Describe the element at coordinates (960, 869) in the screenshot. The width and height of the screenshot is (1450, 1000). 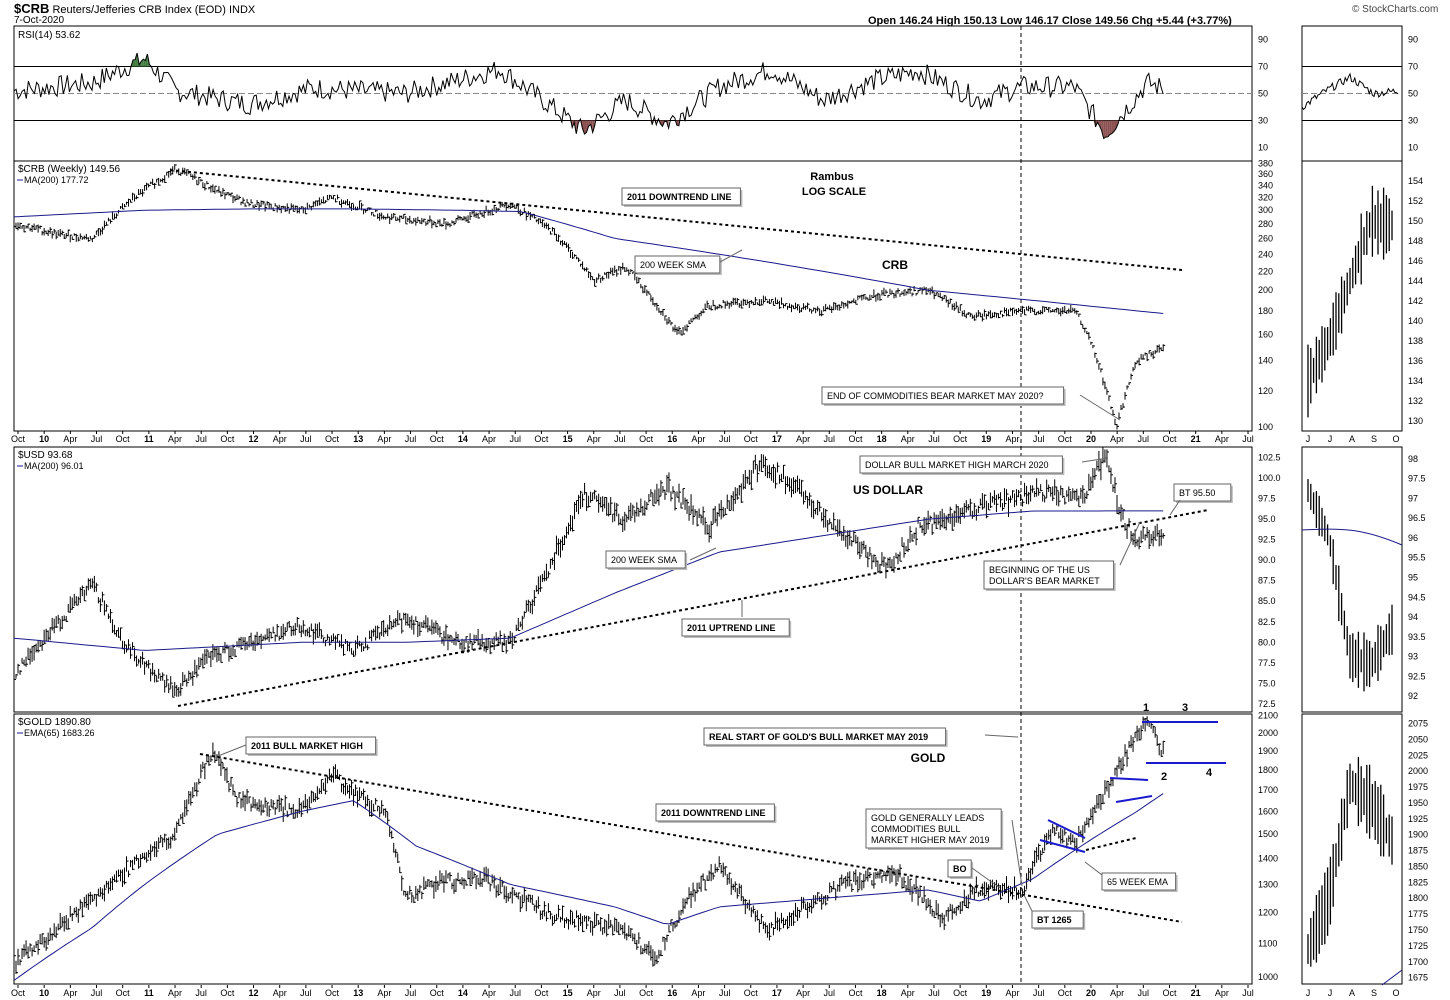
I see `gold-bo-label-text: BO` at that location.